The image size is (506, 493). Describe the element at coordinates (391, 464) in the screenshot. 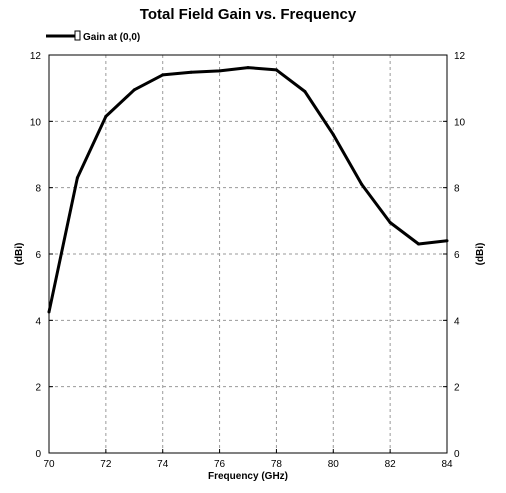

I see `x-tick-label: 82` at that location.